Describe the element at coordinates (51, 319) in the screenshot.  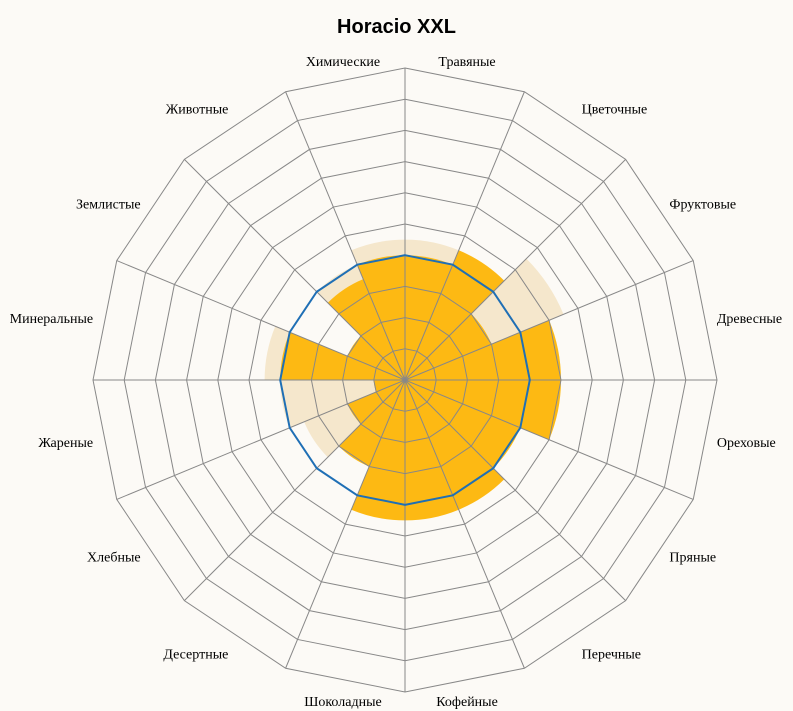
I see `category-label-12: Минеральные` at that location.